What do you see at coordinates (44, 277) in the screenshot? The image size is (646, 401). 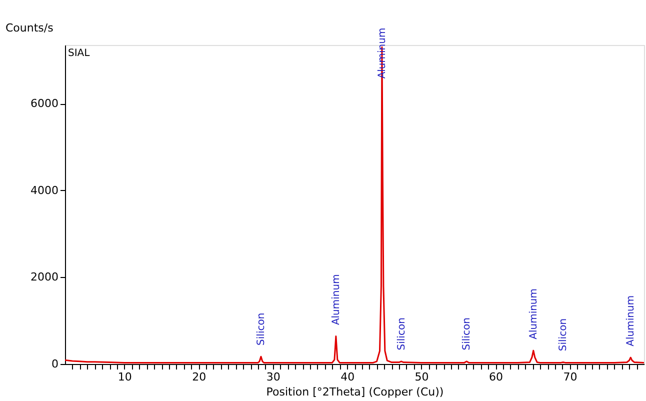 I see `y-tick-label: 2000` at bounding box center [44, 277].